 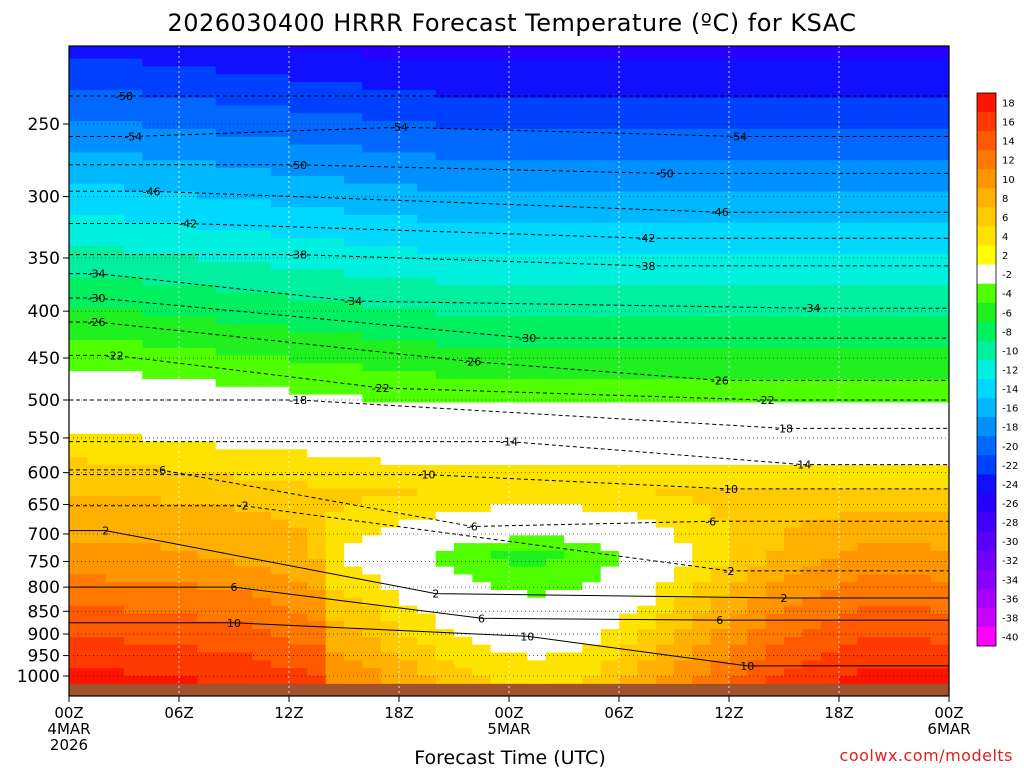 What do you see at coordinates (720, 212) in the screenshot?
I see `contour-label: -46` at bounding box center [720, 212].